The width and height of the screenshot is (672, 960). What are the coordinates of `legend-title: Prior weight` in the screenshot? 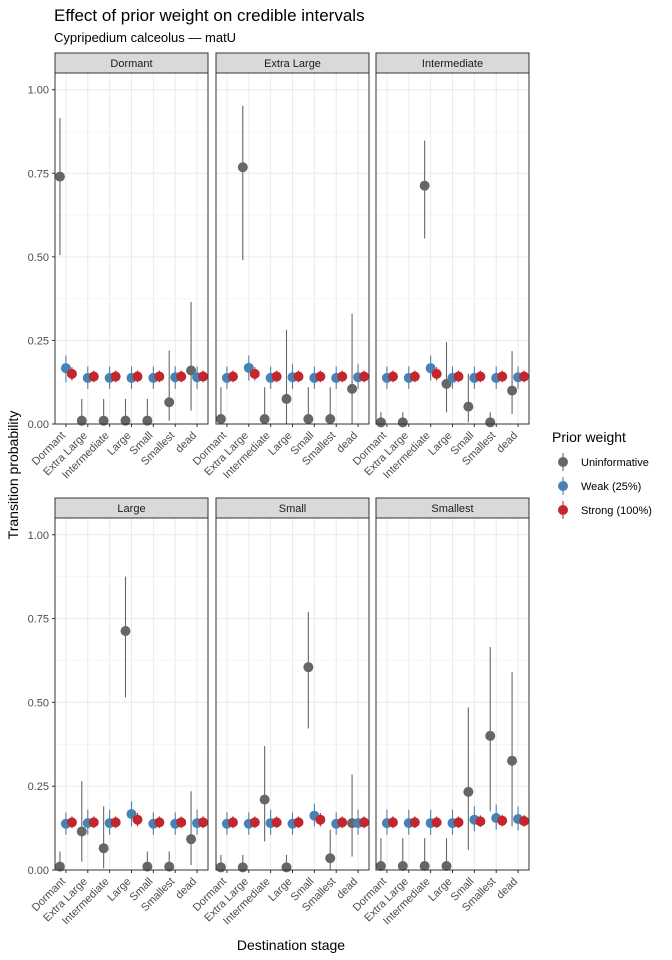 It's located at (589, 437).